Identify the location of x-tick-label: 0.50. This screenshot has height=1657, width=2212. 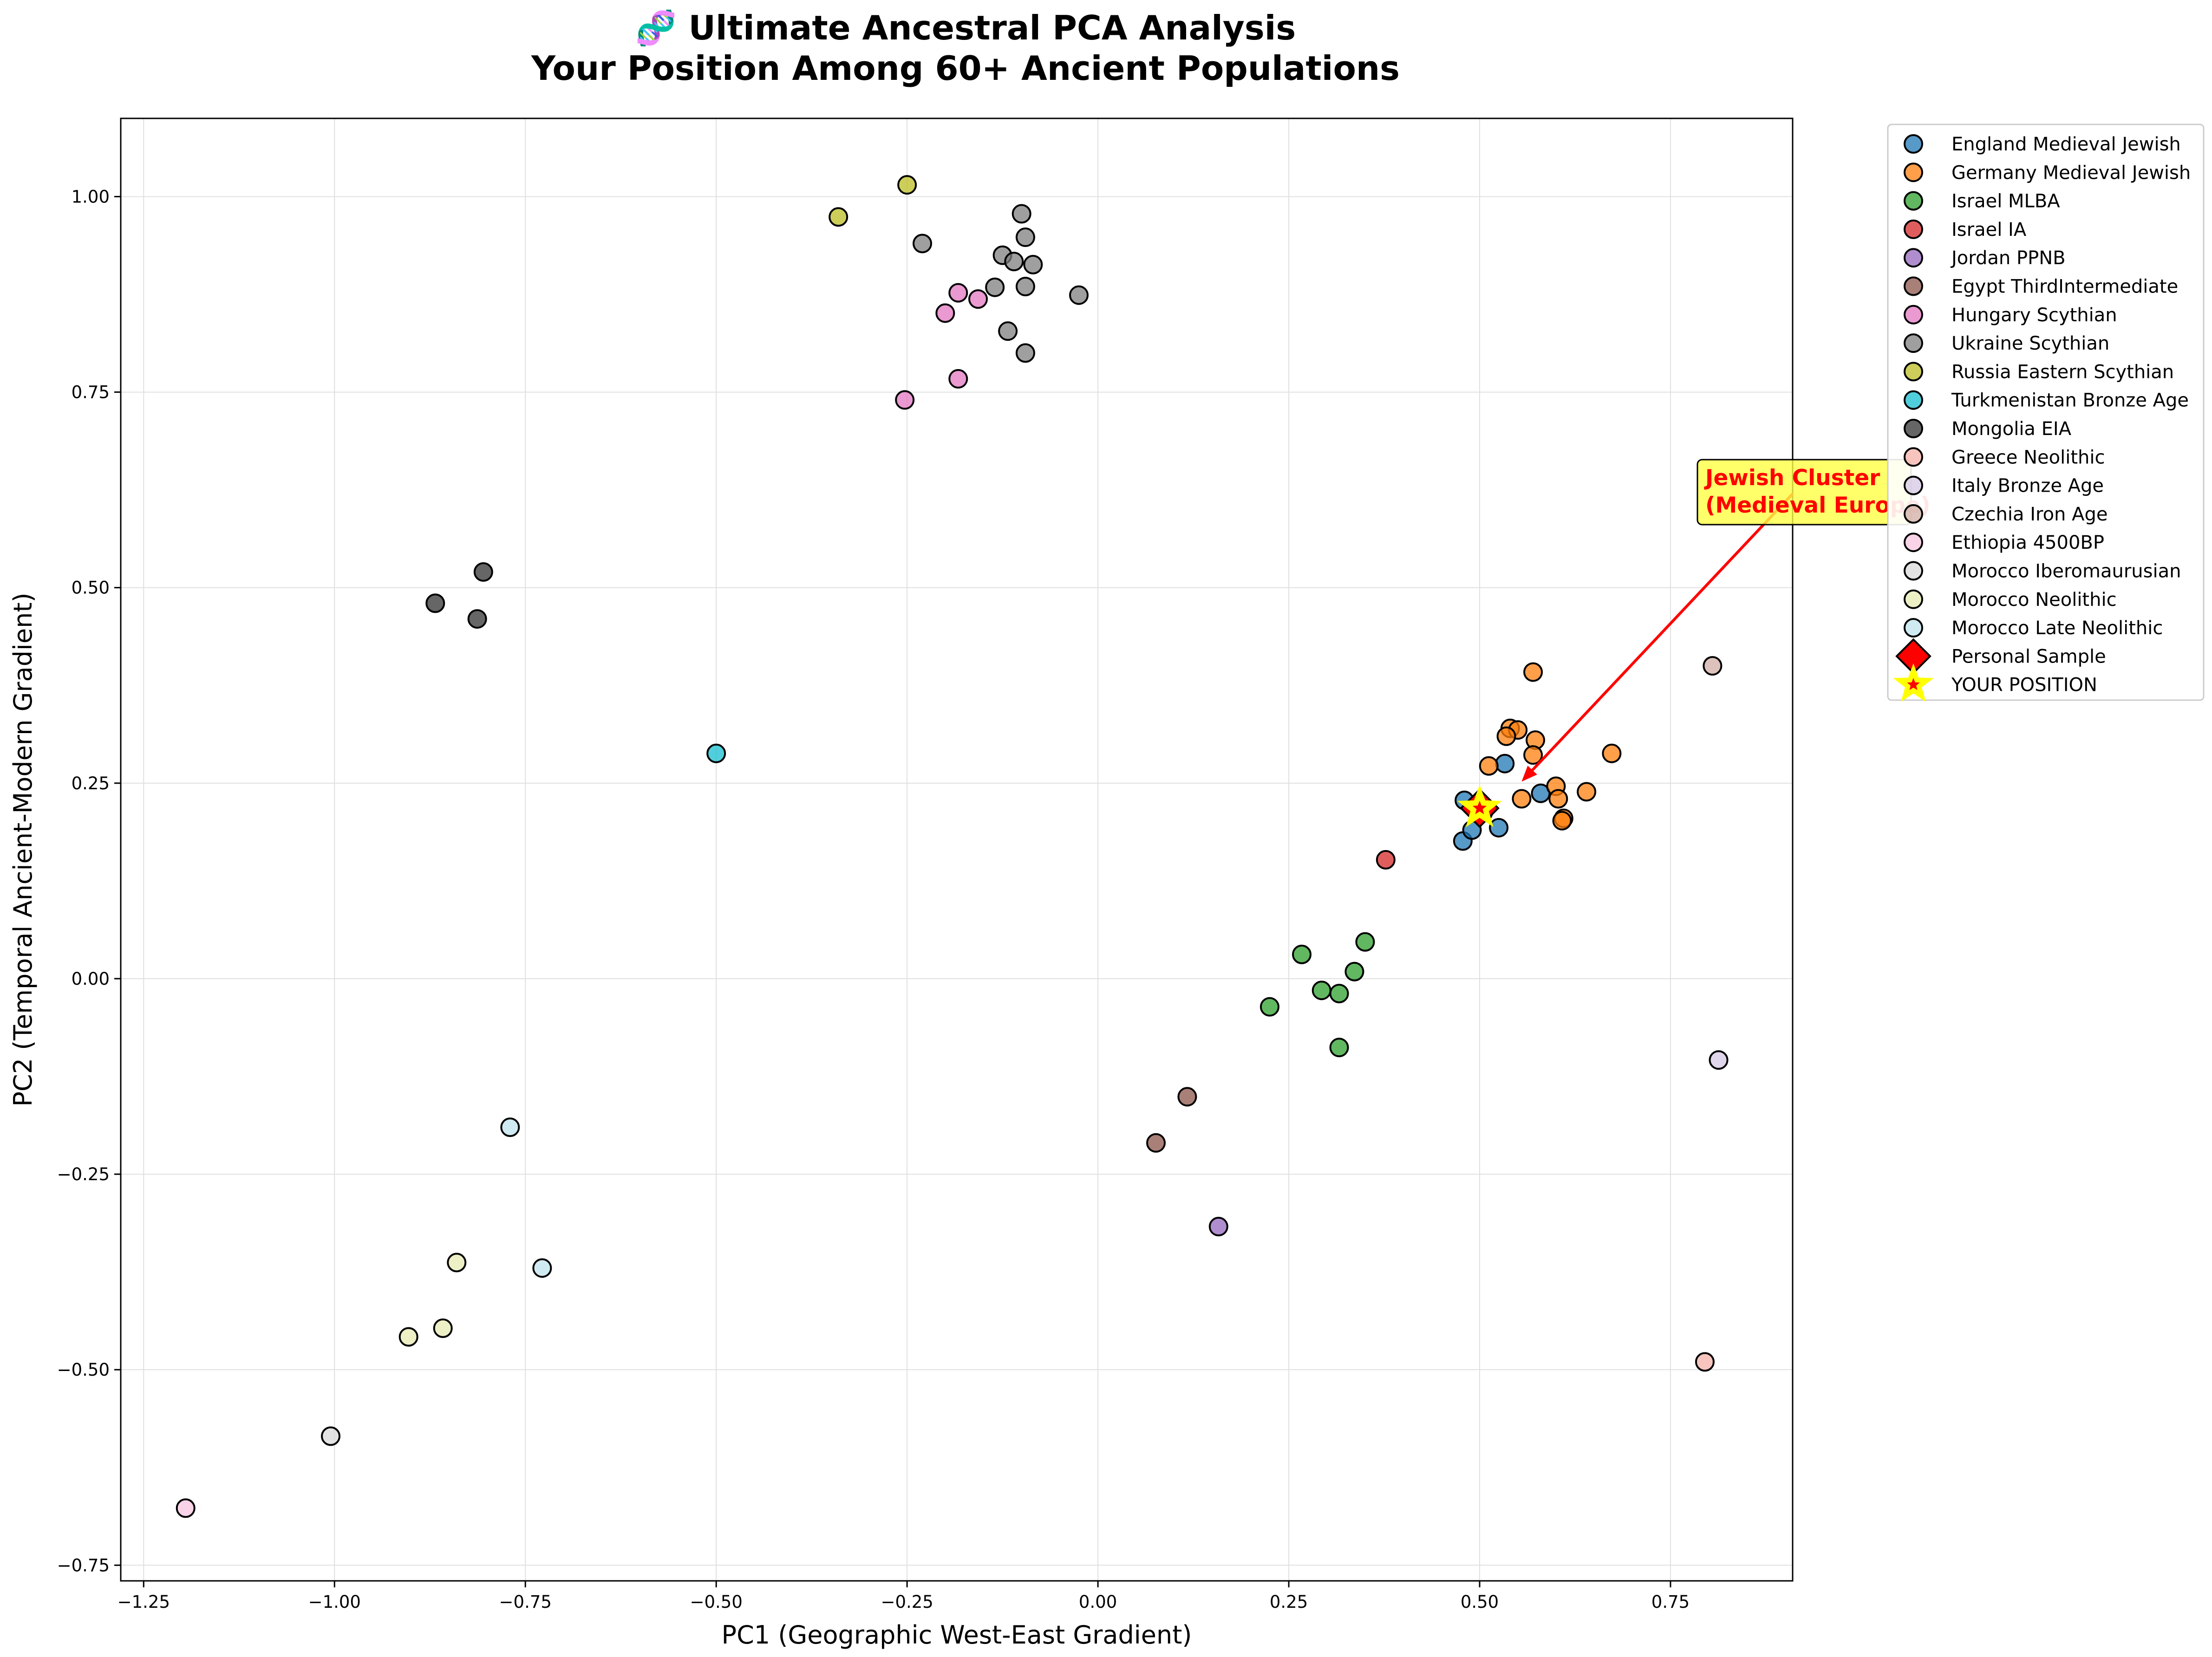
(1480, 1602).